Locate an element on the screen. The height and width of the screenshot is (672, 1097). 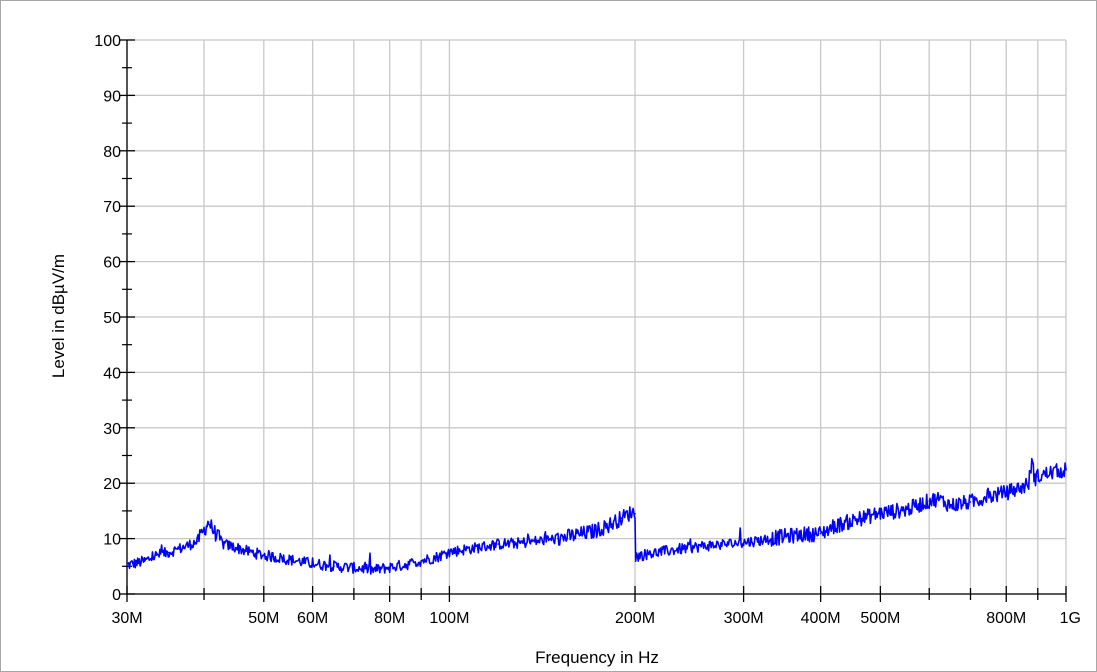
y-tick-label: 80 is located at coordinates (112, 152).